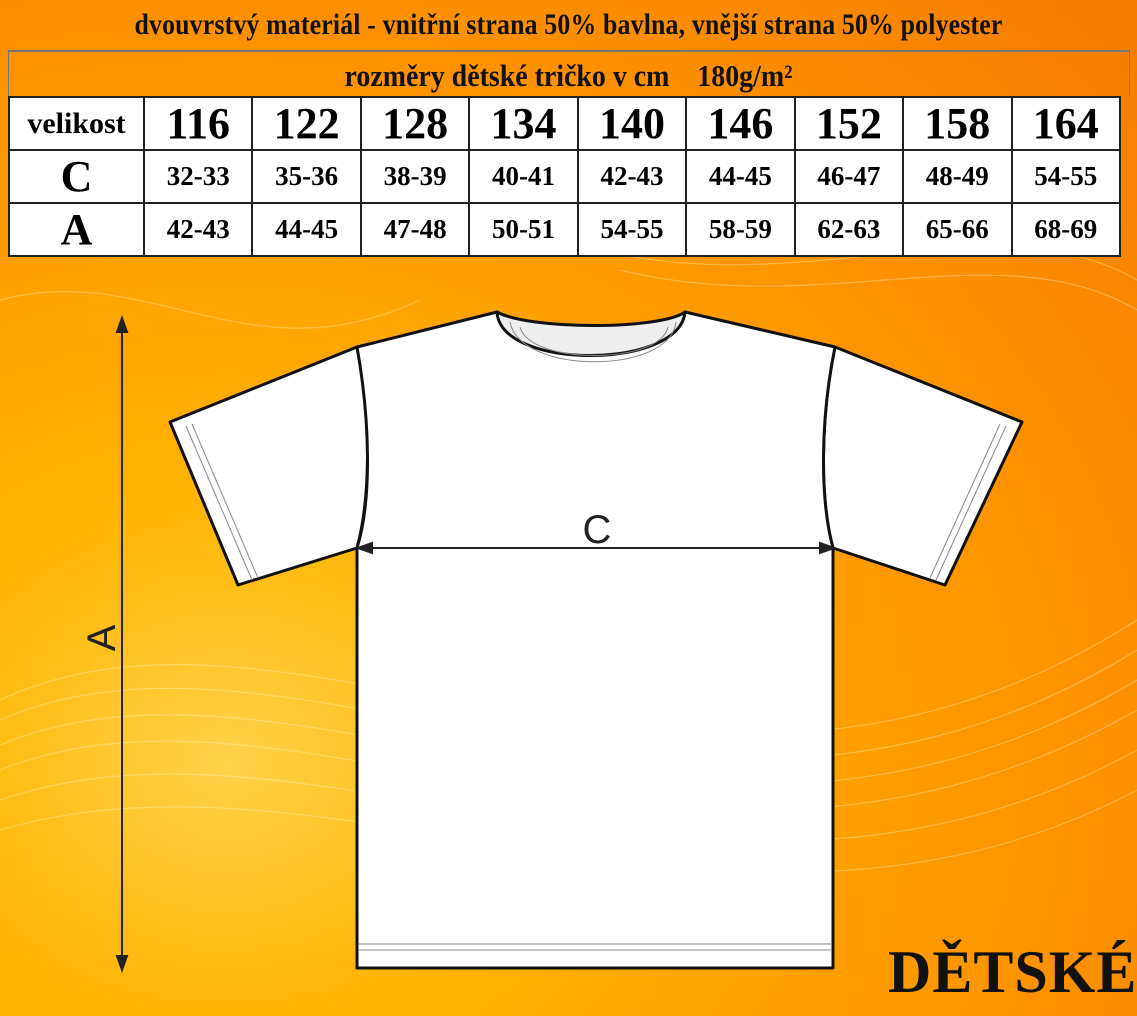 Image resolution: width=1137 pixels, height=1016 pixels. I want to click on value-cell: 38-39, so click(415, 176).